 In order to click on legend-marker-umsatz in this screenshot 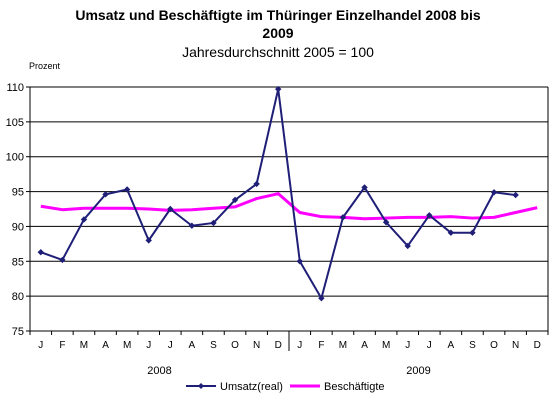, I will do `click(201, 386)`.